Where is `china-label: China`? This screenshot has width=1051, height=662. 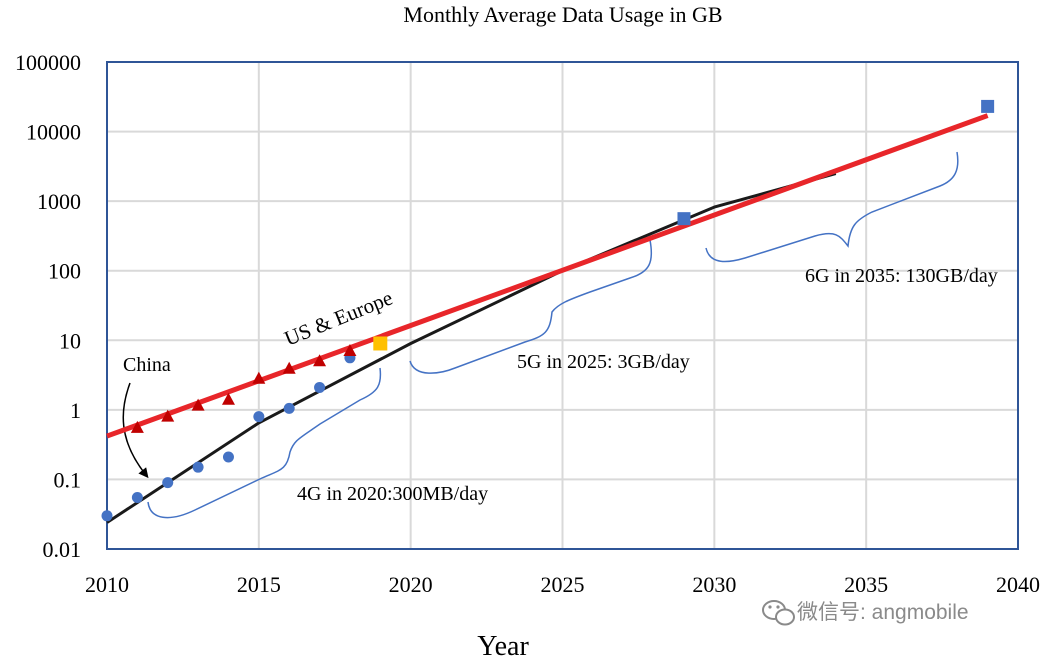
china-label: China is located at coordinates (147, 365).